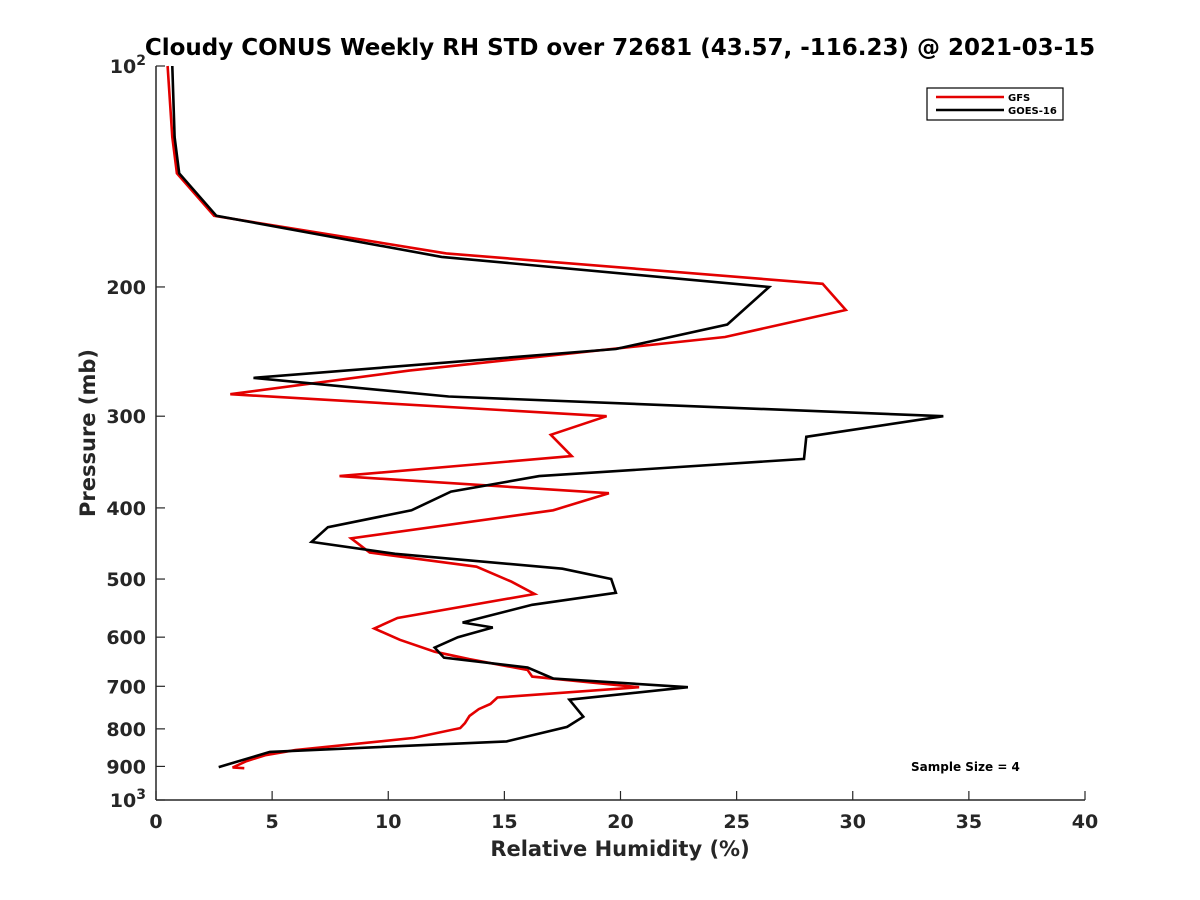 The image size is (1200, 900). I want to click on x-tick-label: 30, so click(853, 822).